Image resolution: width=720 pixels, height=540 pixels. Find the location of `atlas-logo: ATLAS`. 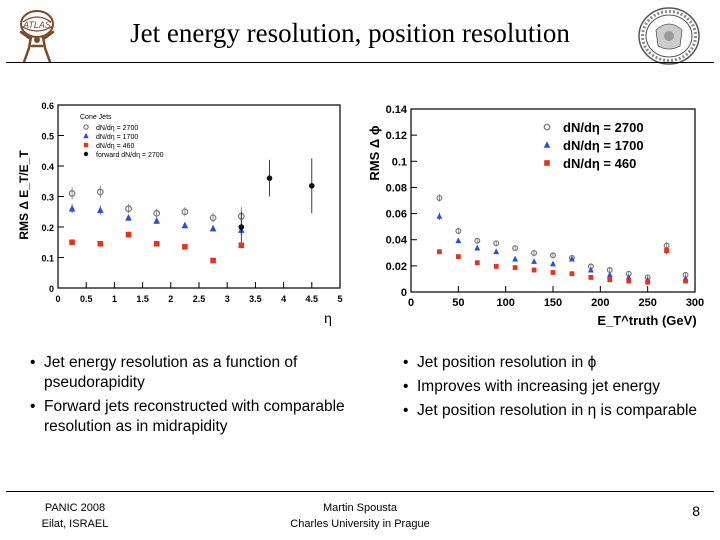

atlas-logo: ATLAS is located at coordinates (37, 37).